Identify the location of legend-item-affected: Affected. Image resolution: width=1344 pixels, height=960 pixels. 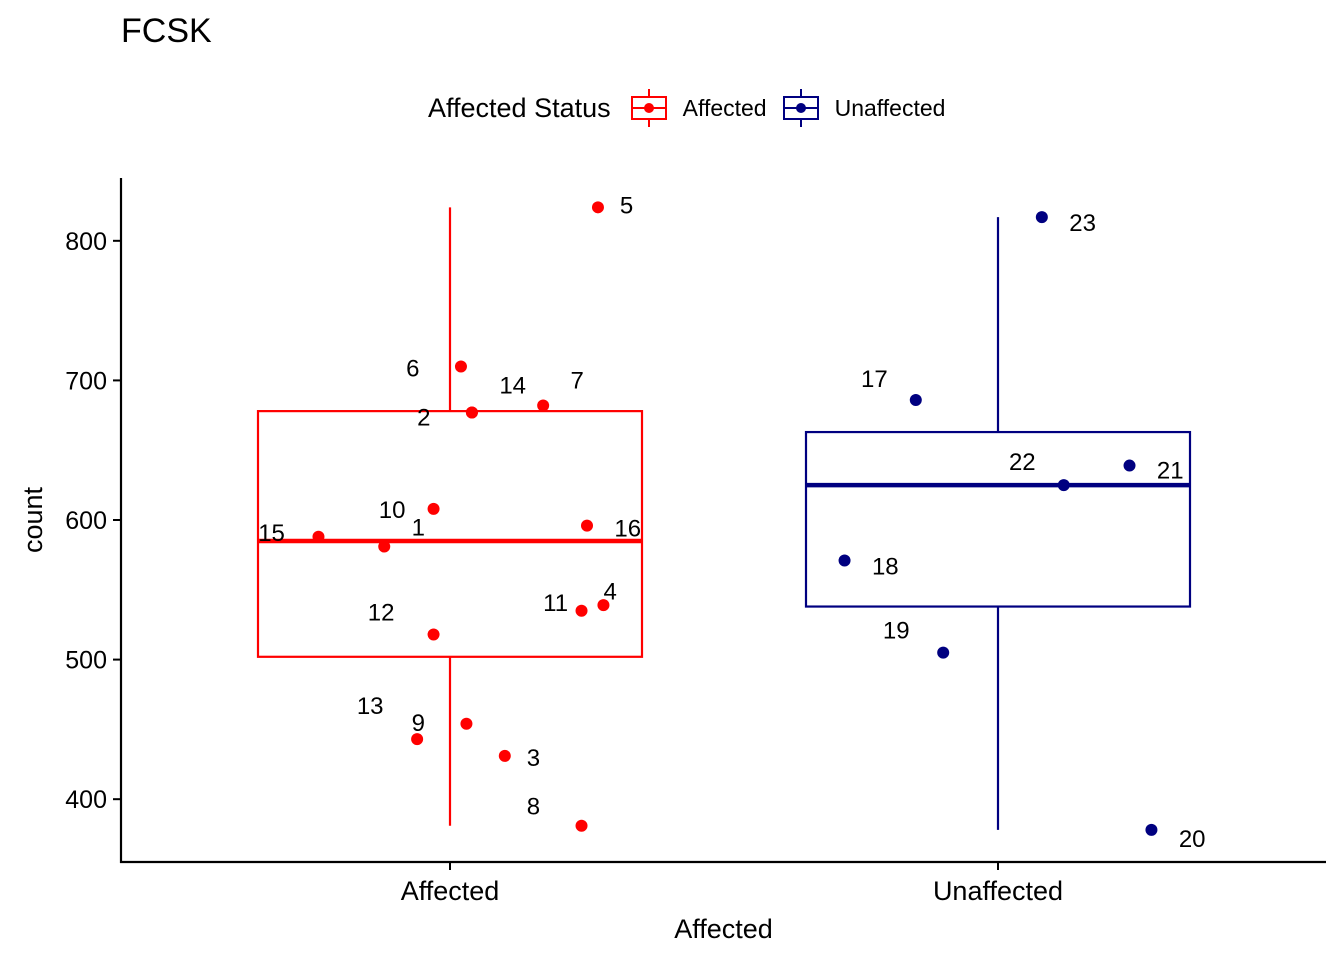
(698, 108).